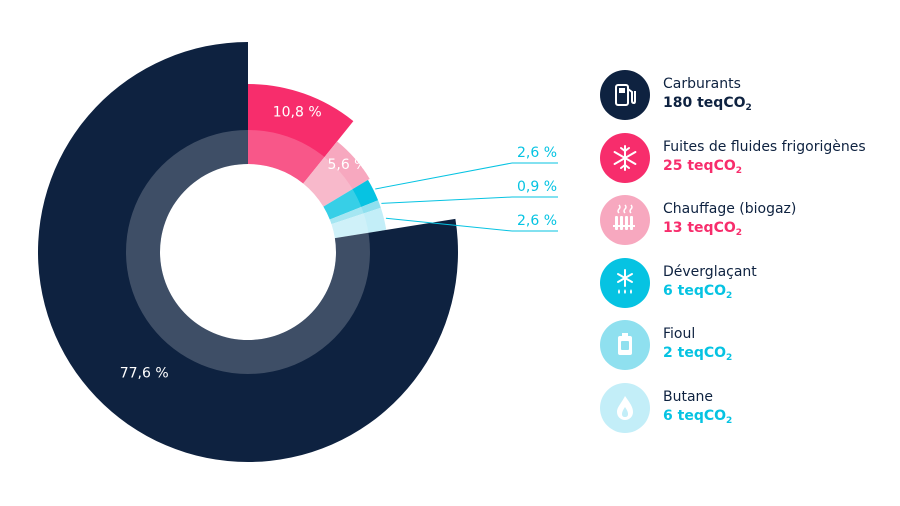 This screenshot has height=506, width=900. What do you see at coordinates (336, 174) in the screenshot?
I see `slice-chauffage-biogaz-` at bounding box center [336, 174].